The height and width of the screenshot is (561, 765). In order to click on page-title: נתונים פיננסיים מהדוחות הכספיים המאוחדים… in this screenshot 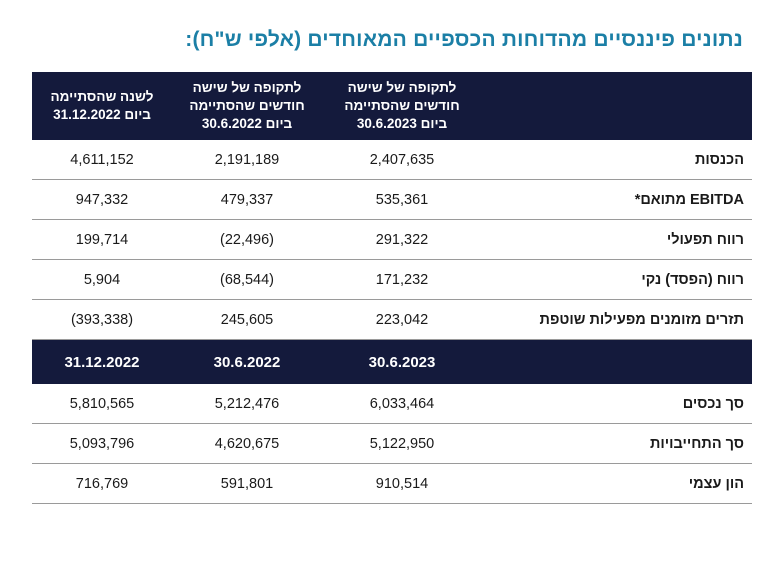, I will do `click(464, 39)`.